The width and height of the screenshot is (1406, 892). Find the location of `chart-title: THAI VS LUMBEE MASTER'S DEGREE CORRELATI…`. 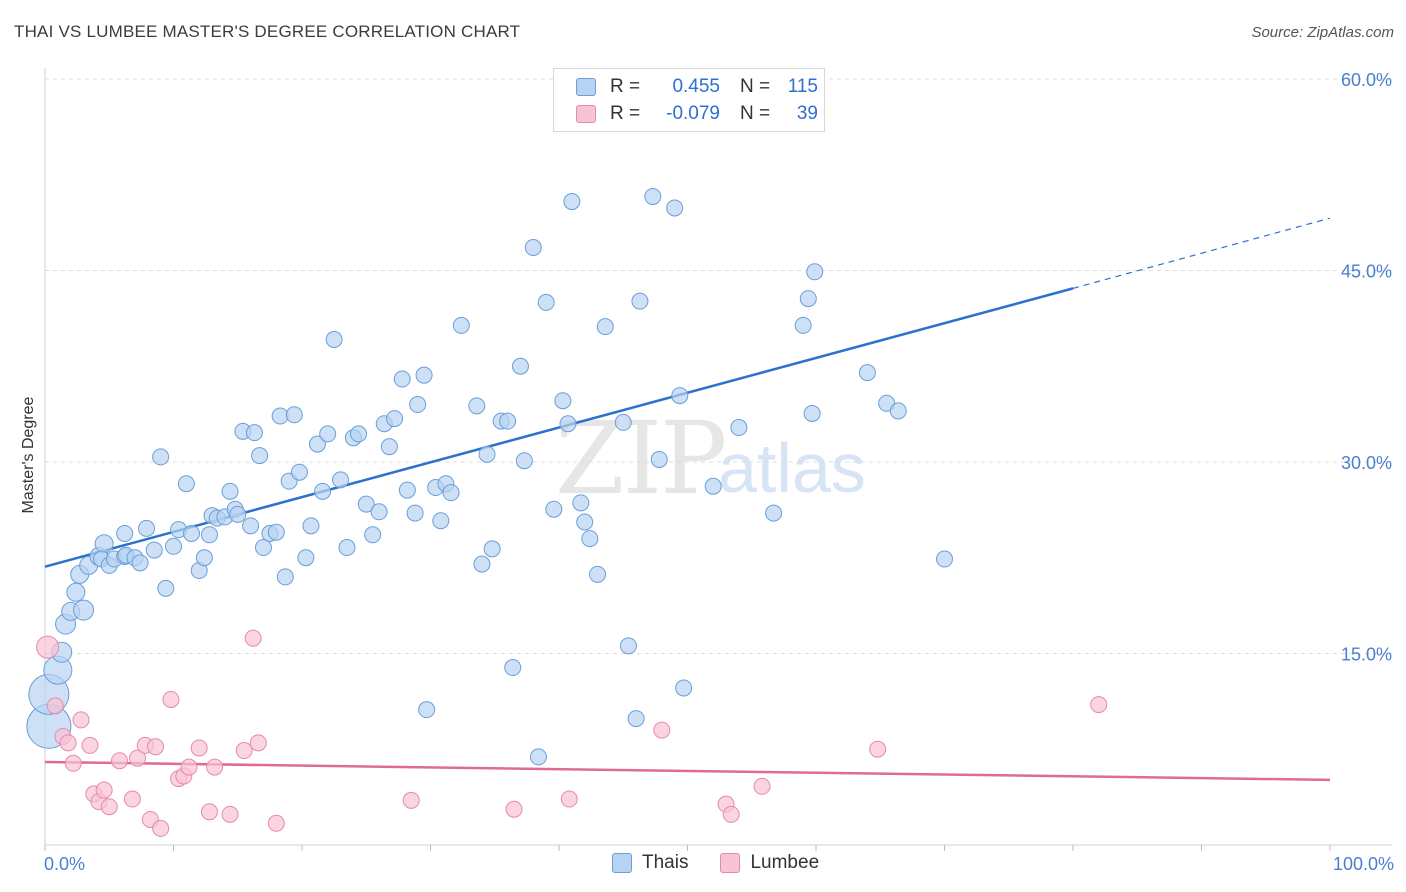

chart-title: THAI VS LUMBEE MASTER'S DEGREE CORRELATI… is located at coordinates (267, 31).